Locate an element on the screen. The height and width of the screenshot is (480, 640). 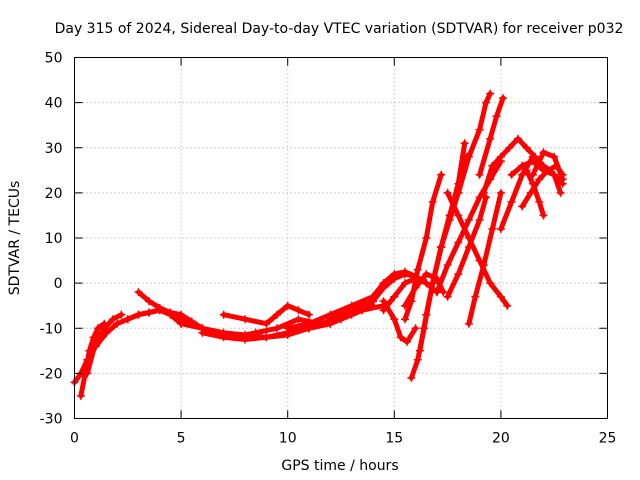
x-tick-label: 20 is located at coordinates (501, 439).